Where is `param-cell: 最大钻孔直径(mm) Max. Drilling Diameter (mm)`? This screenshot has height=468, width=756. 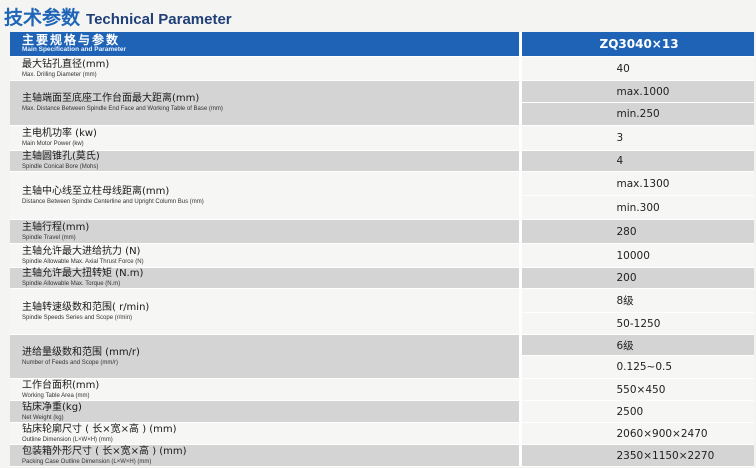 param-cell: 最大钻孔直径(mm) Max. Drilling Diameter (mm) is located at coordinates (266, 68).